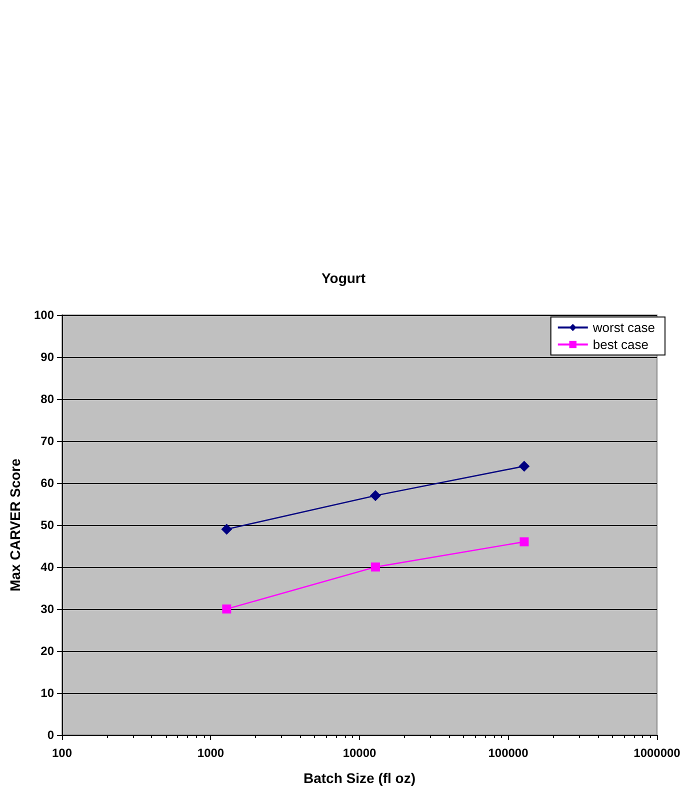 The image size is (687, 796). Describe the element at coordinates (359, 753) in the screenshot. I see `x-tick-label: 10000` at that location.